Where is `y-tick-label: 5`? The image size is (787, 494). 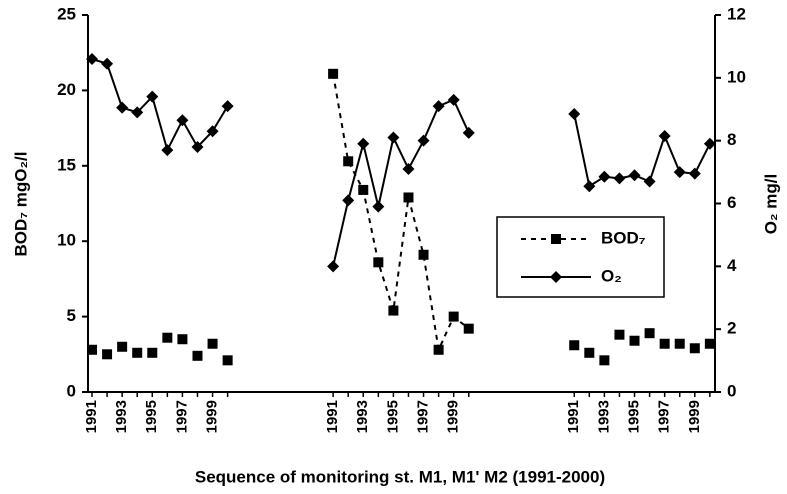
y-tick-label: 5 is located at coordinates (71, 315).